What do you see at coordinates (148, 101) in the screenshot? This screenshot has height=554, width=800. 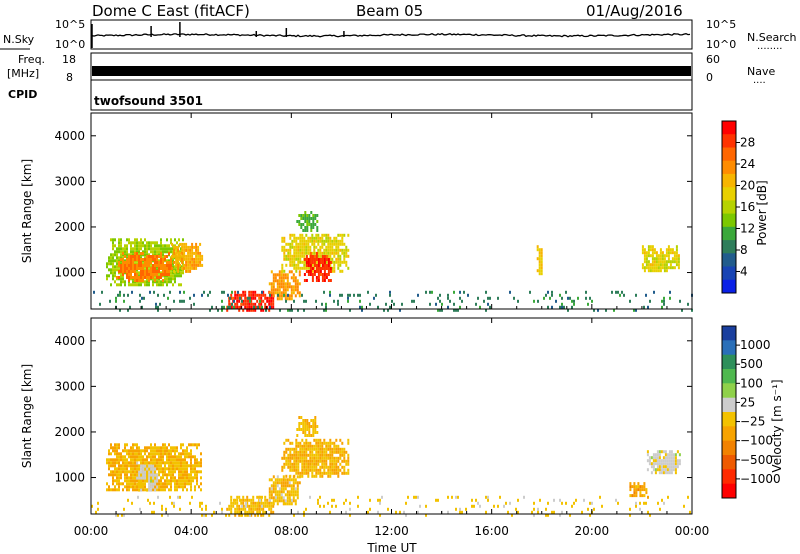 I see `cpid-program: twofsound 3501` at bounding box center [148, 101].